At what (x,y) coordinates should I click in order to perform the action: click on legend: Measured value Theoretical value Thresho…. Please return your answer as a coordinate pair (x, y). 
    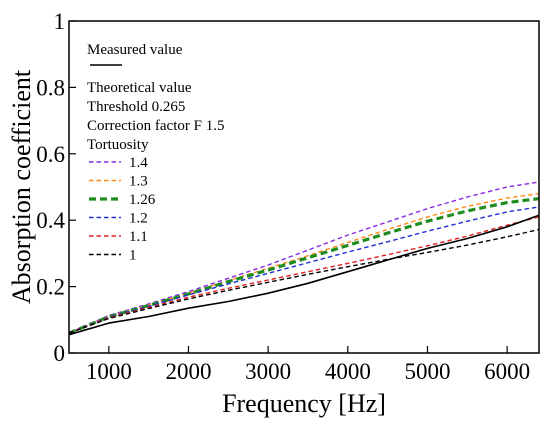
    Looking at the image, I should click on (155, 153).